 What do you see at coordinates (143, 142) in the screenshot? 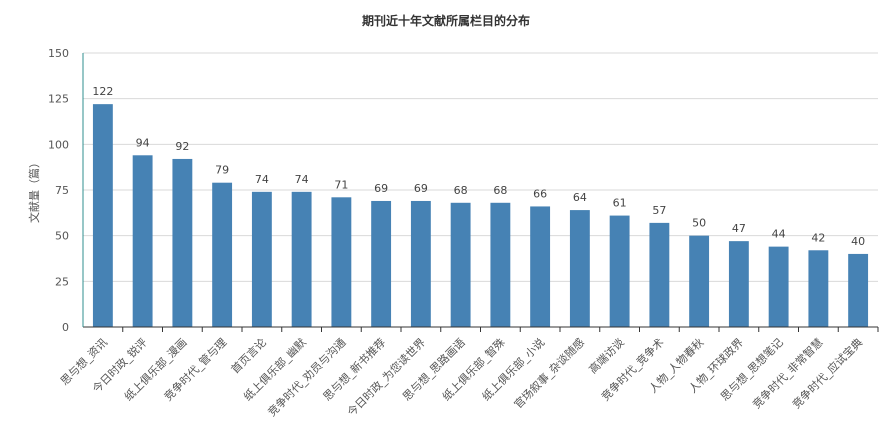
I see `data-label: 94` at bounding box center [143, 142].